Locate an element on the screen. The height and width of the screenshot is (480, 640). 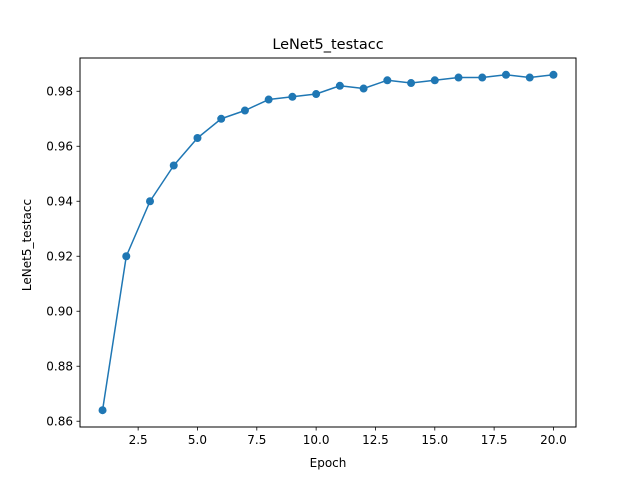
x-tick-label: 20.0 is located at coordinates (553, 440).